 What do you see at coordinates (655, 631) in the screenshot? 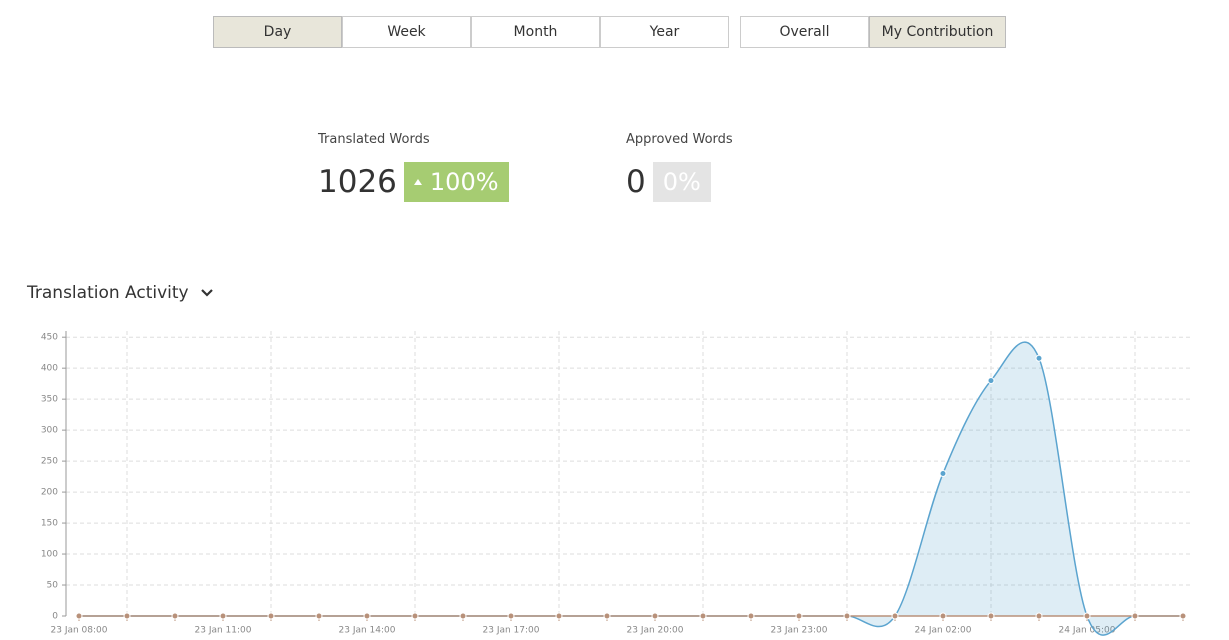
I see `x-tick-label: 23 Jan 20:00` at bounding box center [655, 631].